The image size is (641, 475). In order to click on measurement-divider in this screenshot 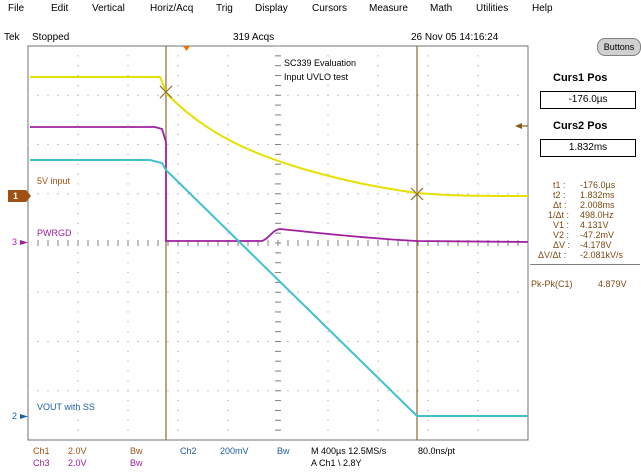, I will do `click(585, 264)`.